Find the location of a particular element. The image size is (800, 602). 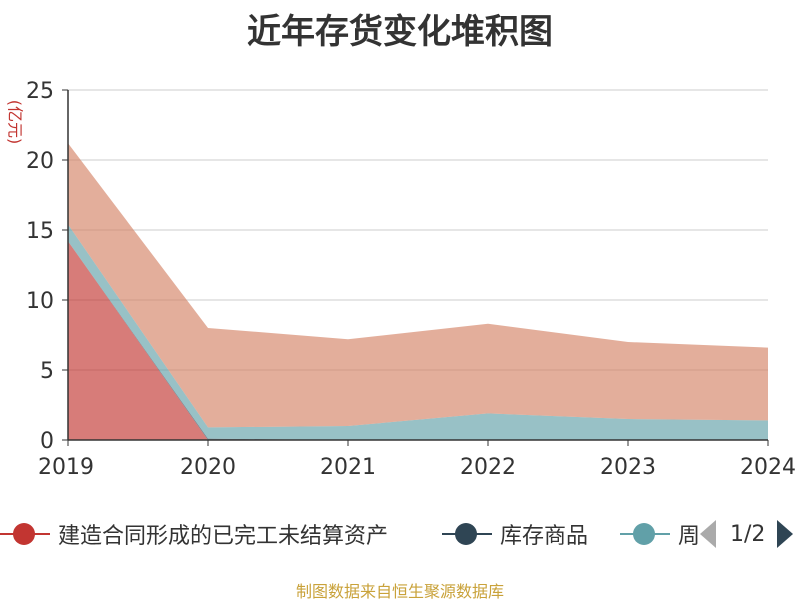

legend-pager: 1/2 is located at coordinates (747, 534).